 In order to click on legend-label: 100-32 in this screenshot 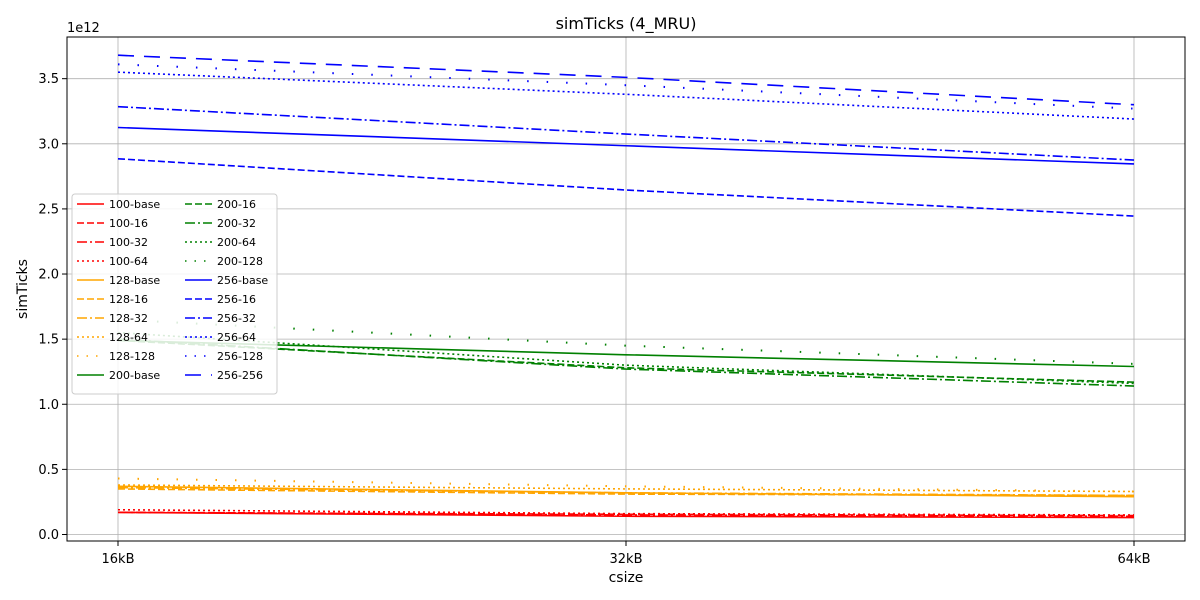, I will do `click(128, 242)`.